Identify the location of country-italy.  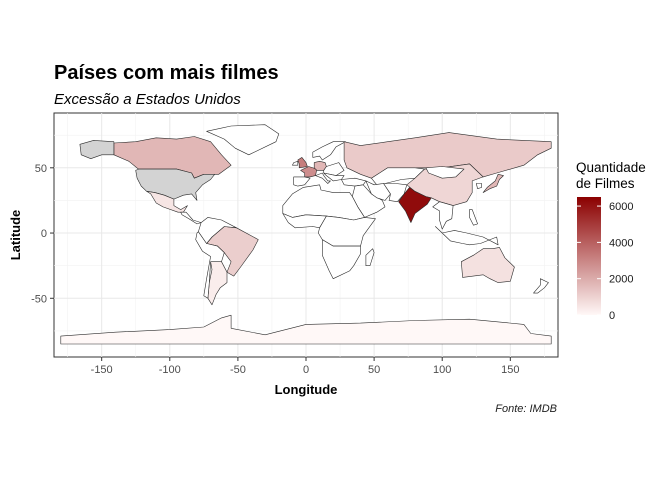
(323, 178).